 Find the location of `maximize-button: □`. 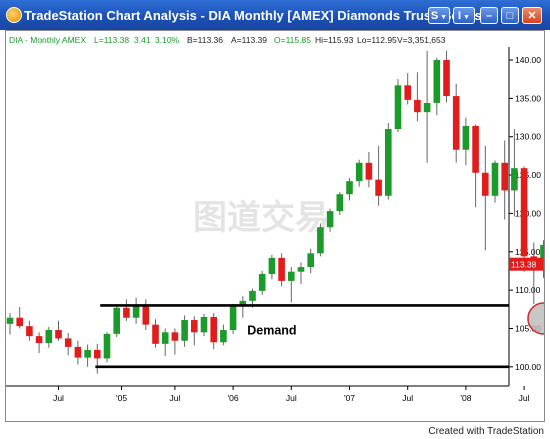

maximize-button: □ is located at coordinates (510, 15).